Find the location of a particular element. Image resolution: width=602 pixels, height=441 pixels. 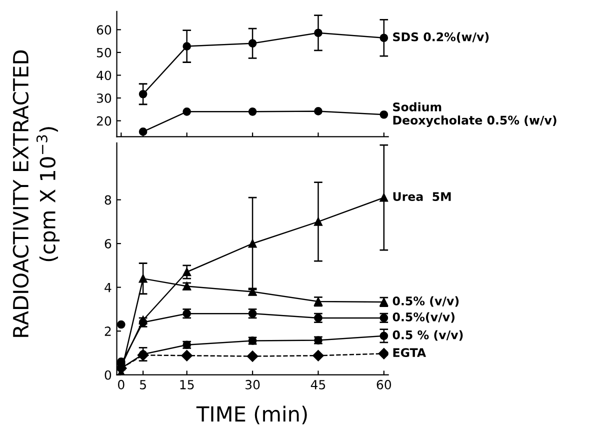

y-tick-label: 20 is located at coordinates (104, 121).